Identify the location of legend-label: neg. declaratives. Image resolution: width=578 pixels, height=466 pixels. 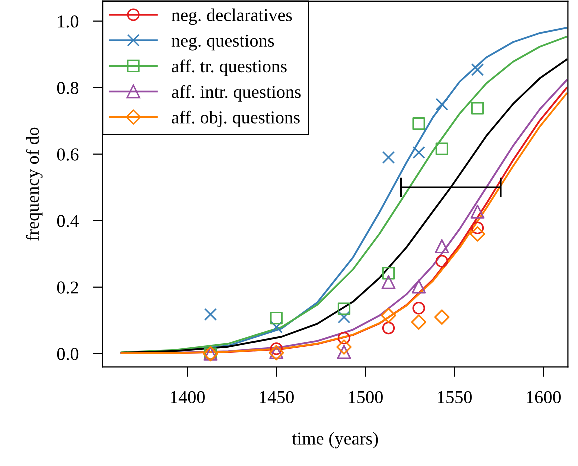
(232, 17).